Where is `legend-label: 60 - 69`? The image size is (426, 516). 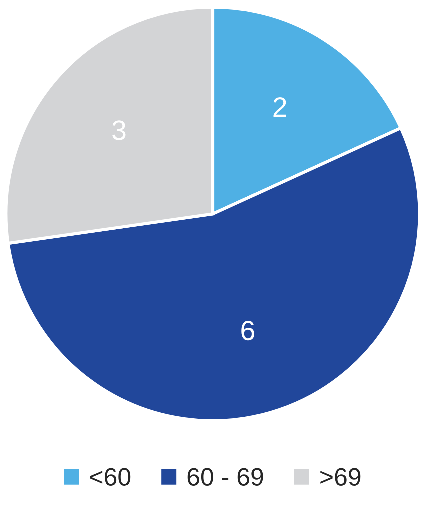 legend-label: 60 - 69 is located at coordinates (226, 477).